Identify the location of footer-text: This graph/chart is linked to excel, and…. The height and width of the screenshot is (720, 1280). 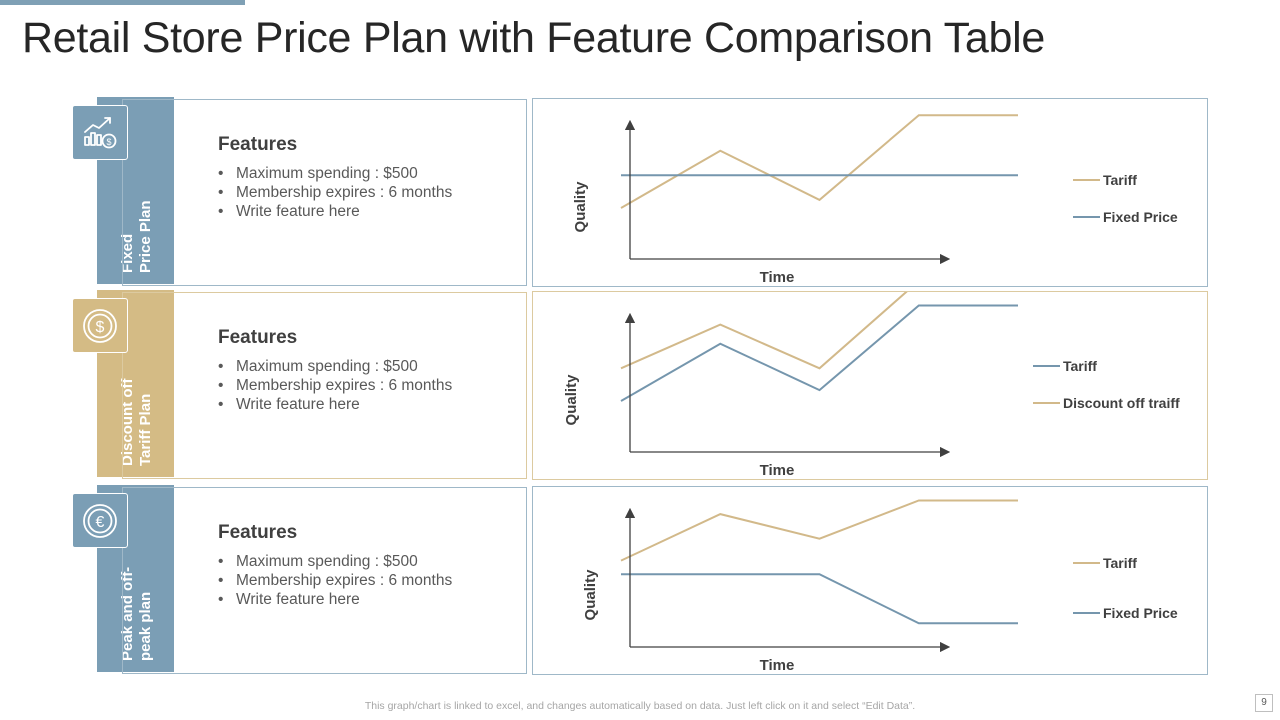
(640, 706).